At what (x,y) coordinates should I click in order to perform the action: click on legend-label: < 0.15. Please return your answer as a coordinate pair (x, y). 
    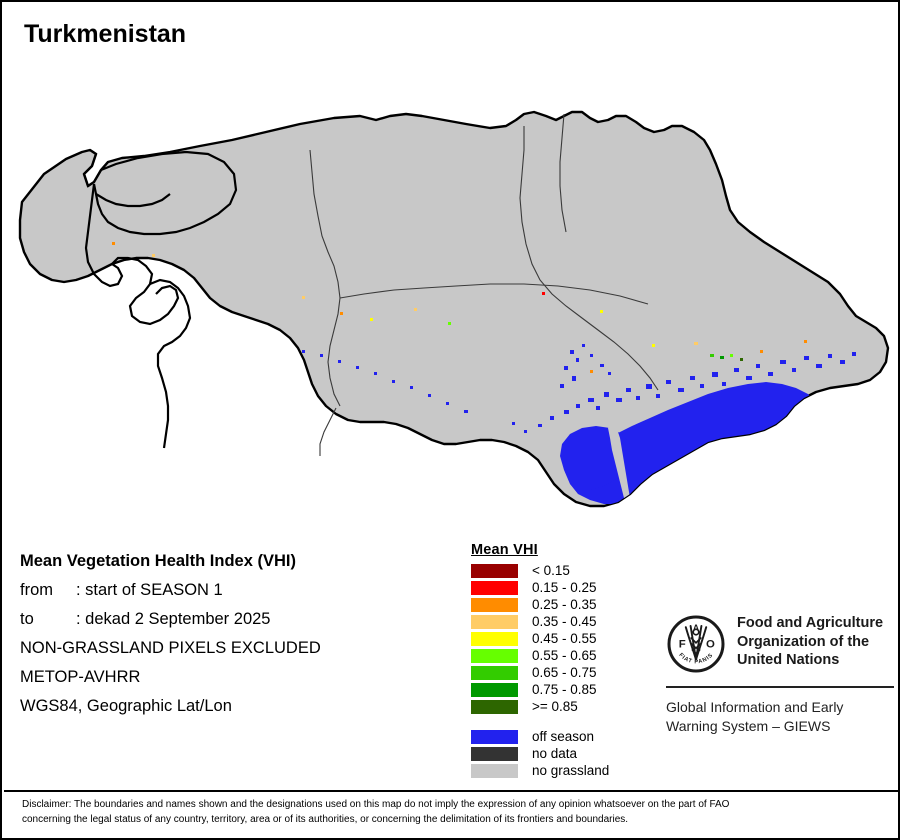
    Looking at the image, I should click on (551, 570).